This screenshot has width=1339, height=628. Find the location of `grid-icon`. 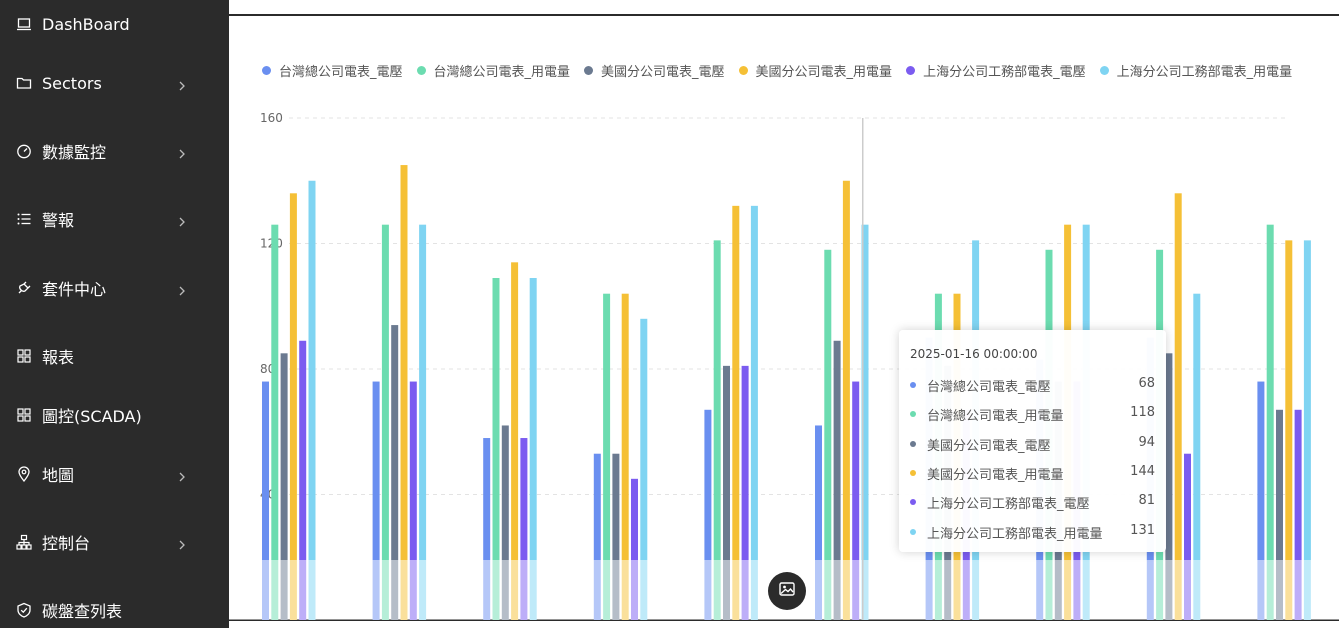

grid-icon is located at coordinates (24, 356).